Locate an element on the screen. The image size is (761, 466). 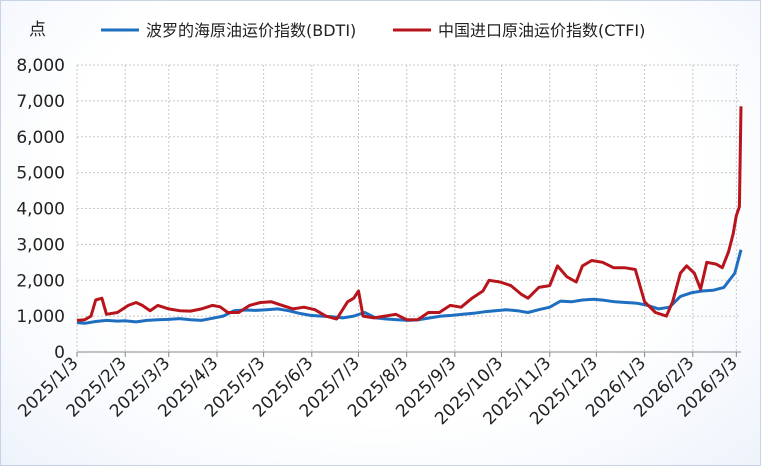
legend-label: 波罗的海原油运价指数(BDTI) is located at coordinates (251, 30).